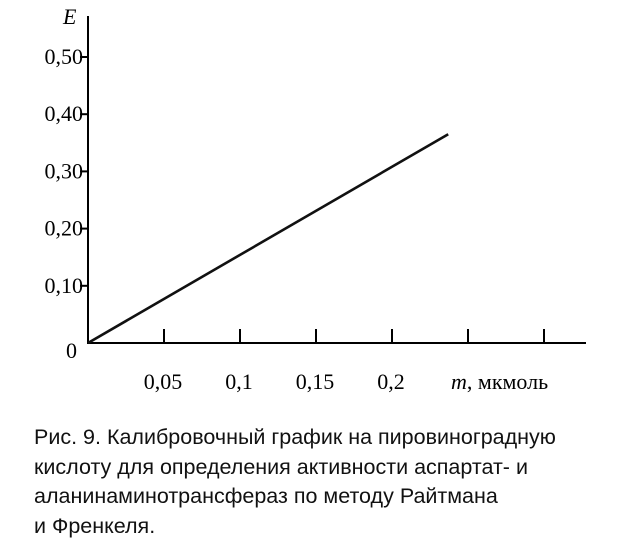 Image resolution: width=644 pixels, height=542 pixels. Describe the element at coordinates (64, 56) in the screenshot. I see `y-tick-label: 0,50` at that location.